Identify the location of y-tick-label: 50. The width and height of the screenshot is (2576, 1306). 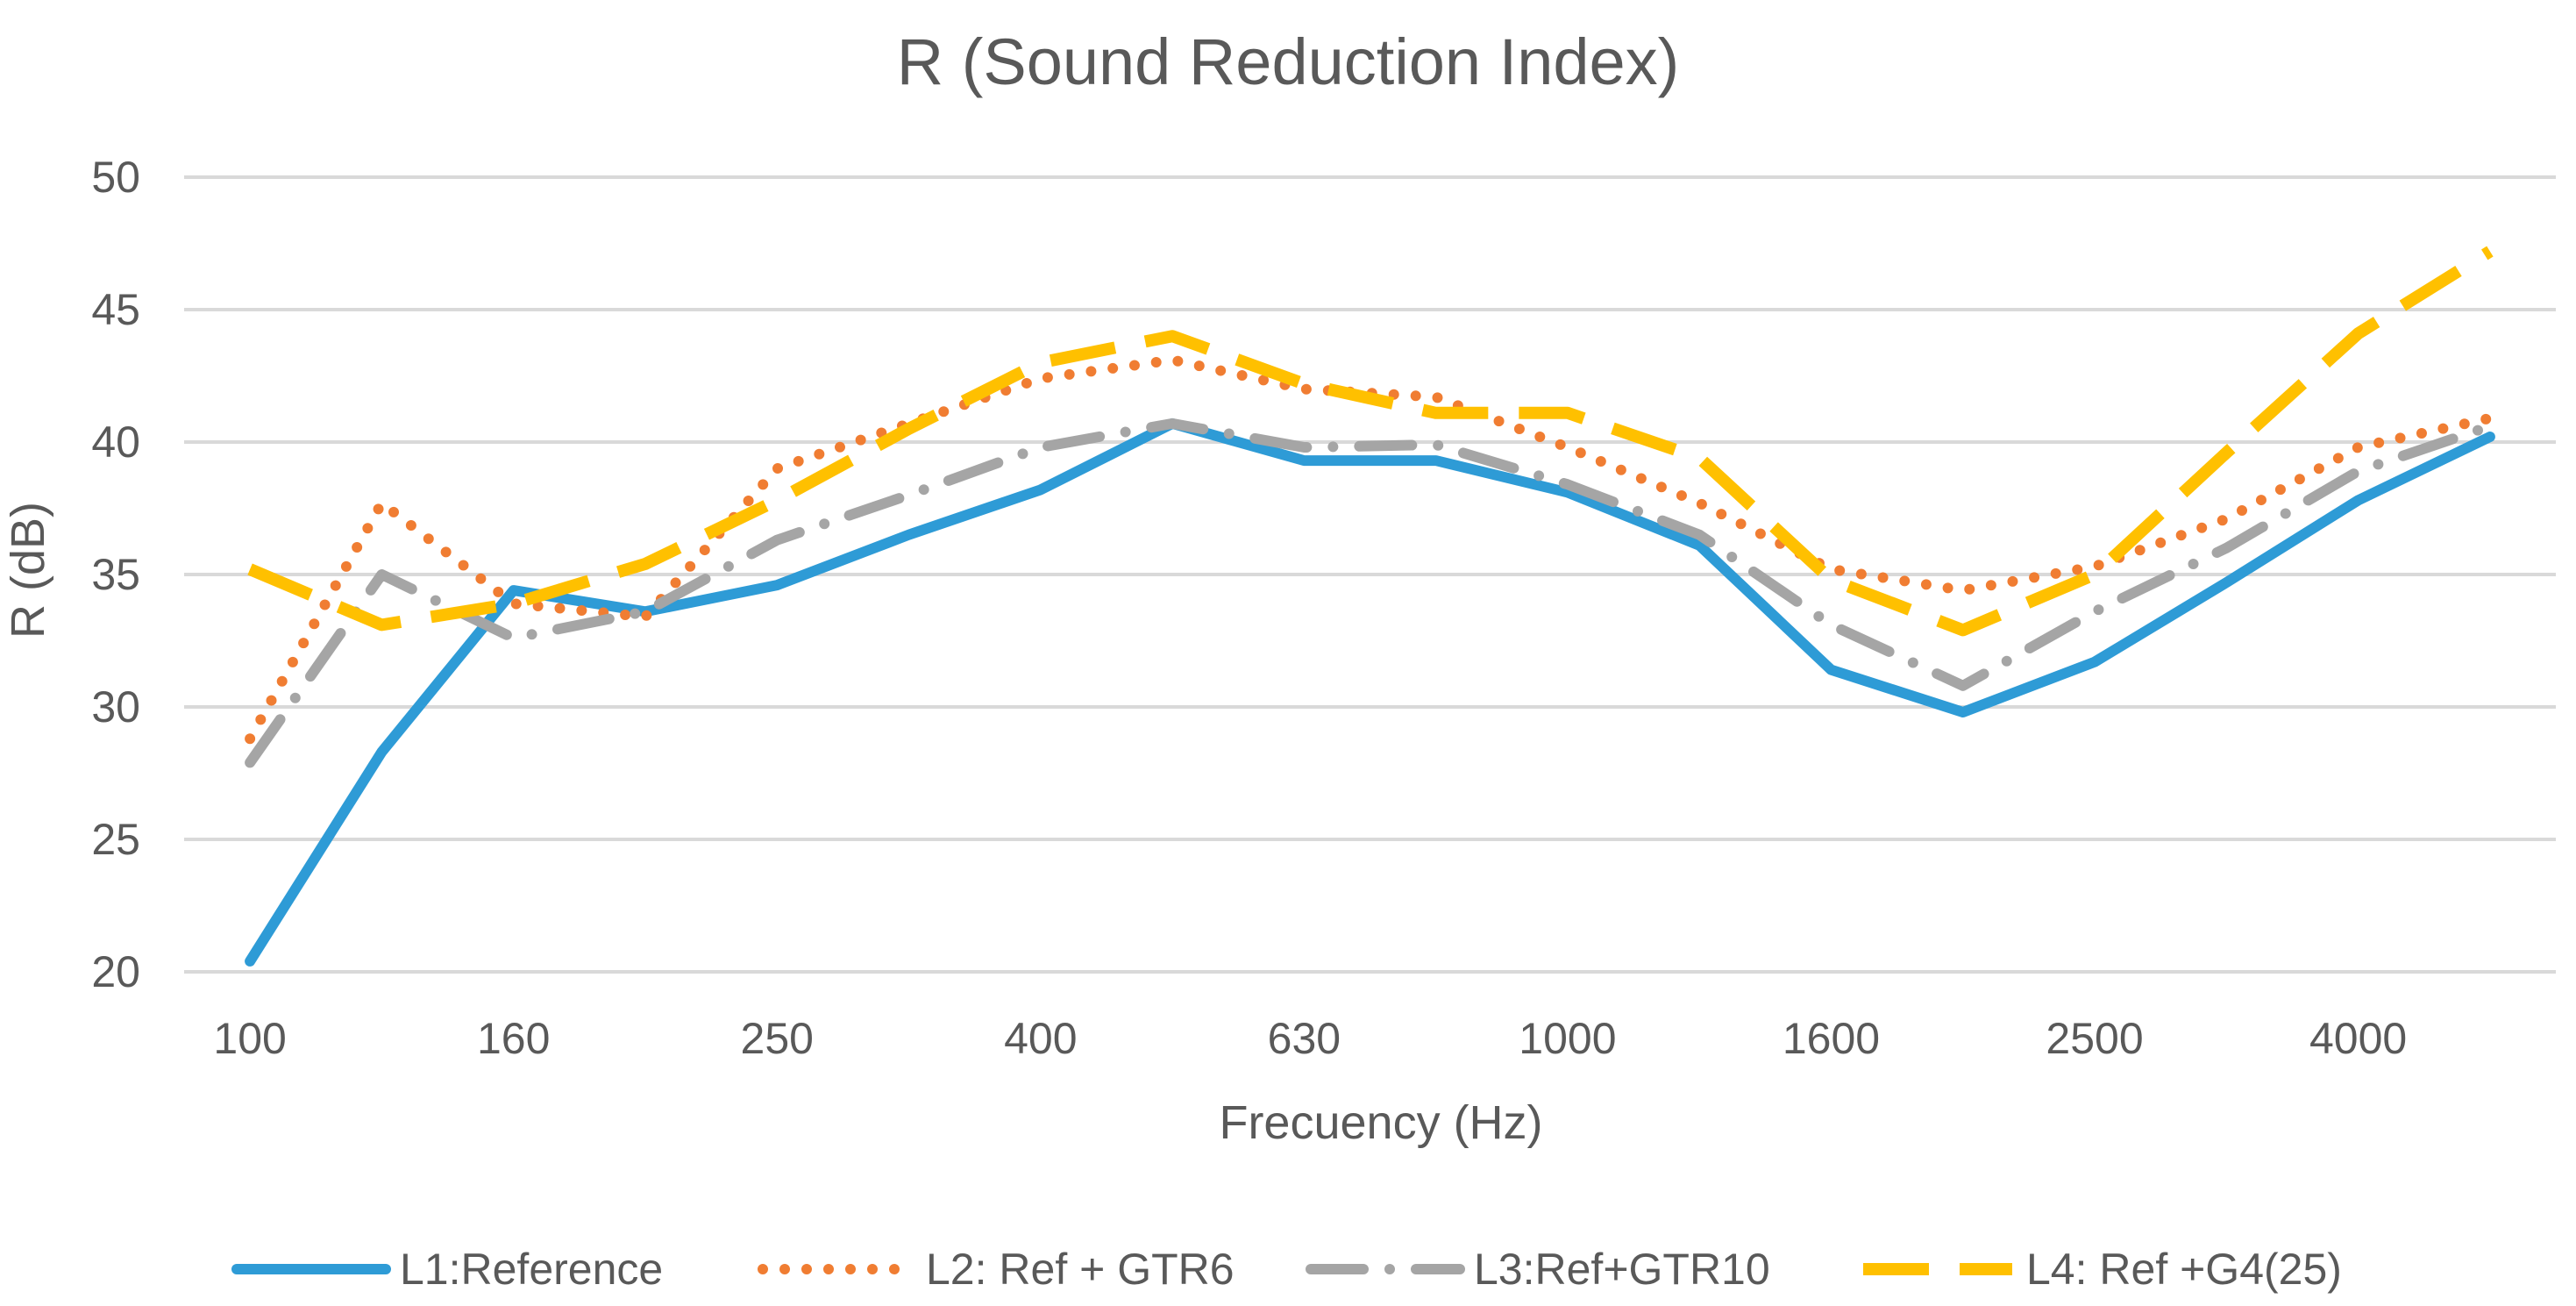
(115, 177).